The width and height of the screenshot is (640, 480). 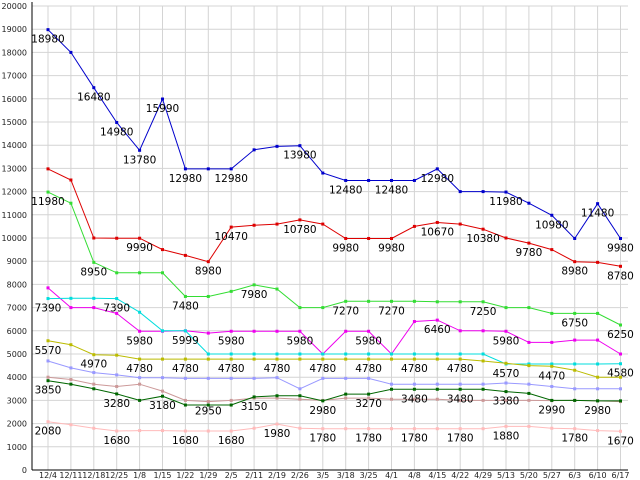 What do you see at coordinates (17, 354) in the screenshot?
I see `y-tick-label: 5000` at bounding box center [17, 354].